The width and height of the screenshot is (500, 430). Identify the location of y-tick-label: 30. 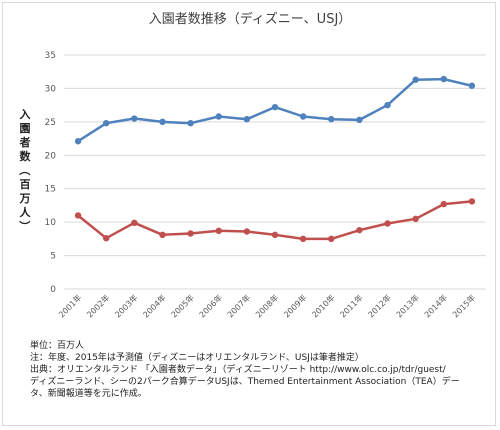
(51, 89).